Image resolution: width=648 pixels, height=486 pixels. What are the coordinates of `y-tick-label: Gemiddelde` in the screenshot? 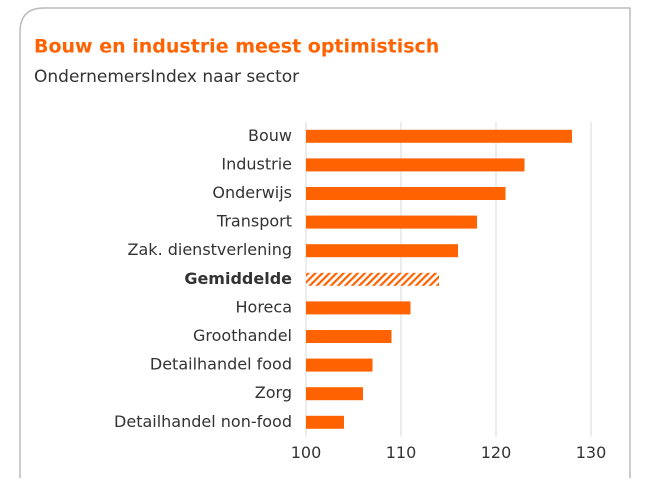 It's located at (238, 278).